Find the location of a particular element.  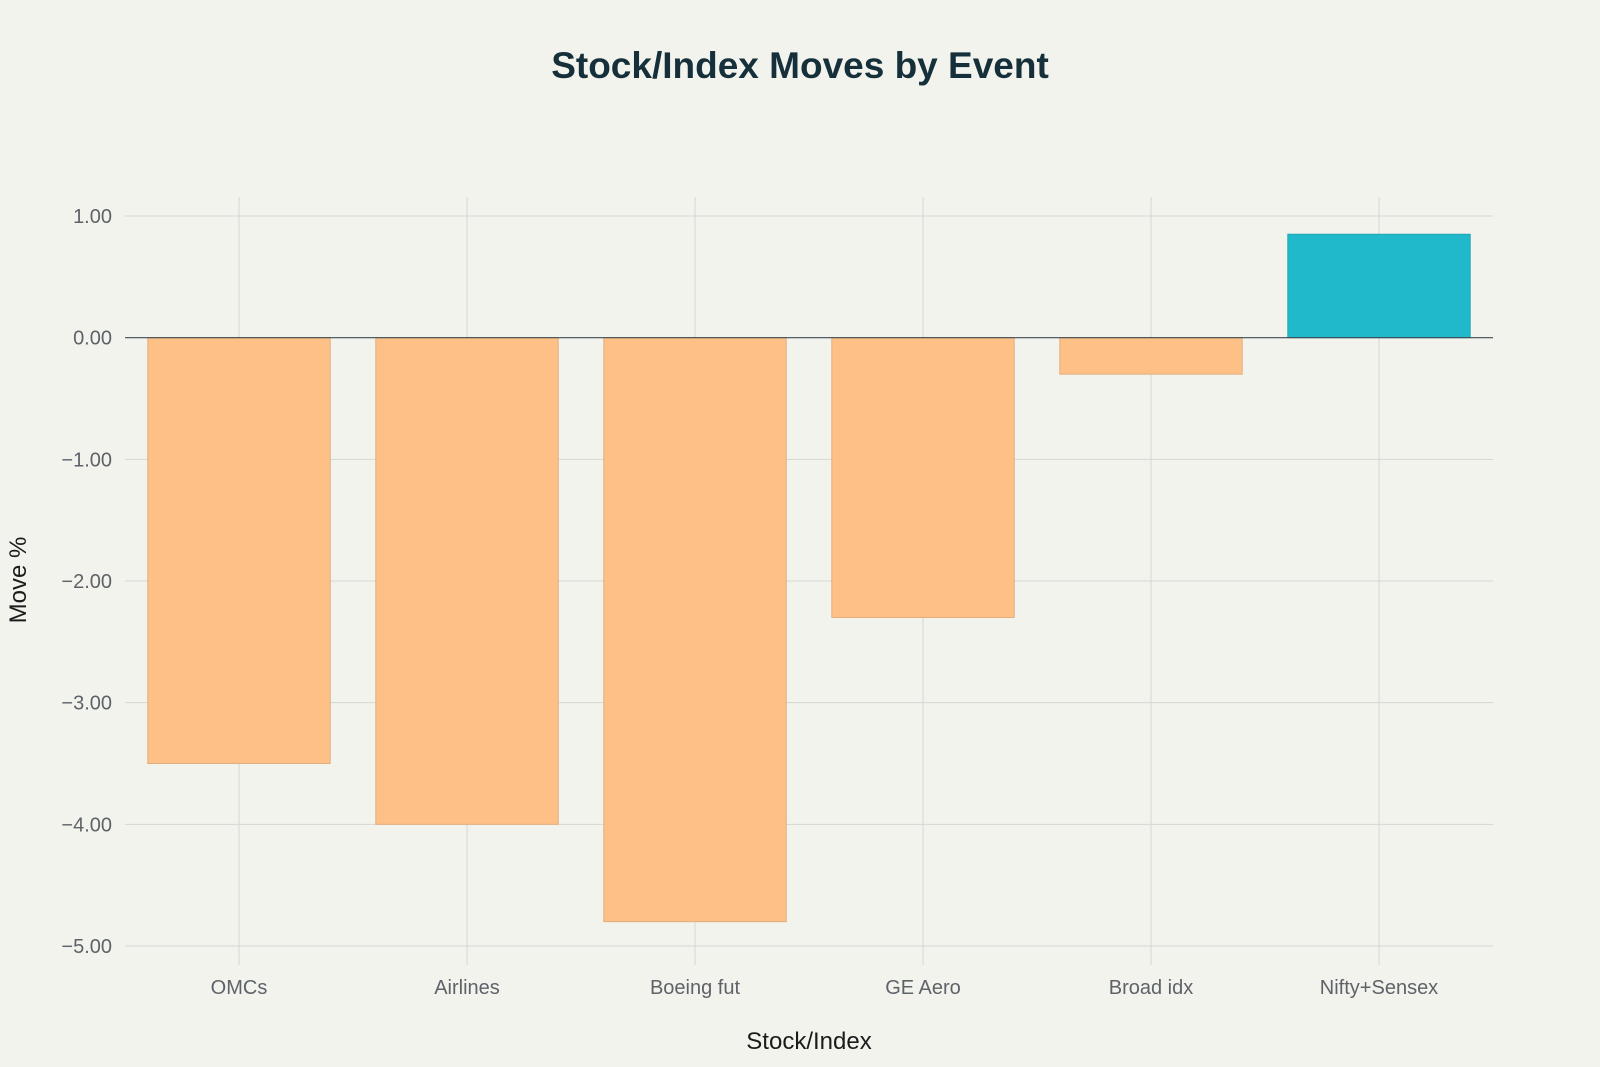

y-axis-ticks: 1.00 0.00 −1.00 −2.00 −3.00 −4.00 −5.00 is located at coordinates (86, 582).